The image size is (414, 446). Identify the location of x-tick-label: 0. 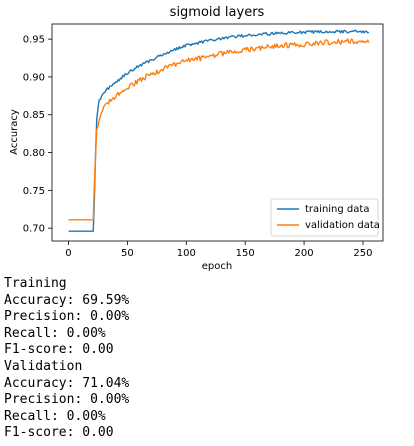
(68, 253).